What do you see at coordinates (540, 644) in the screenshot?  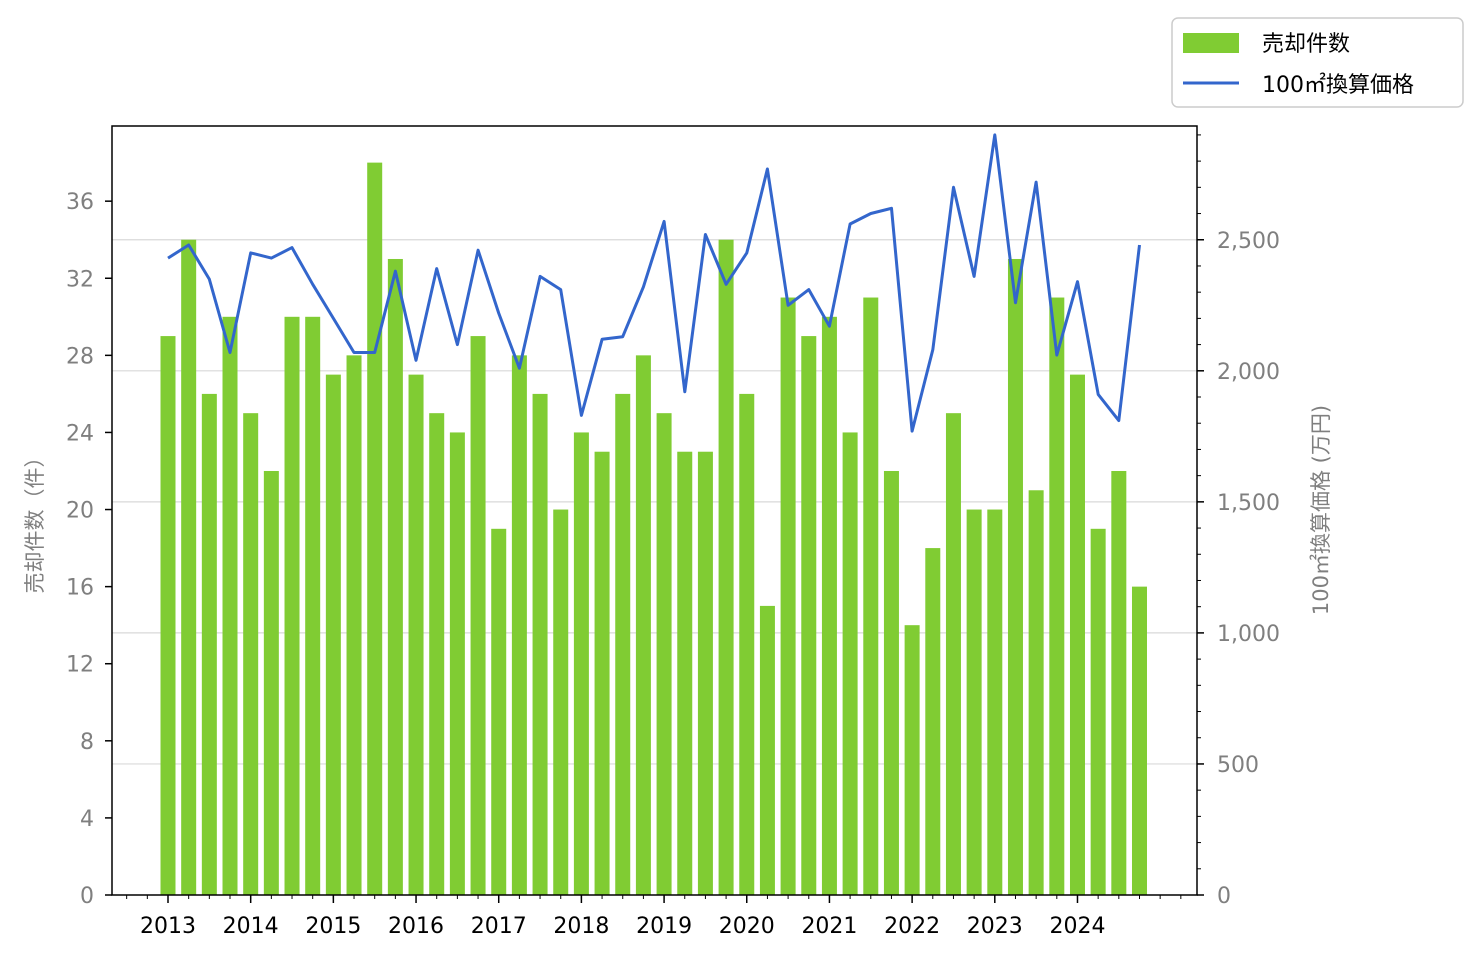 I see `bar-2017-Q3` at bounding box center [540, 644].